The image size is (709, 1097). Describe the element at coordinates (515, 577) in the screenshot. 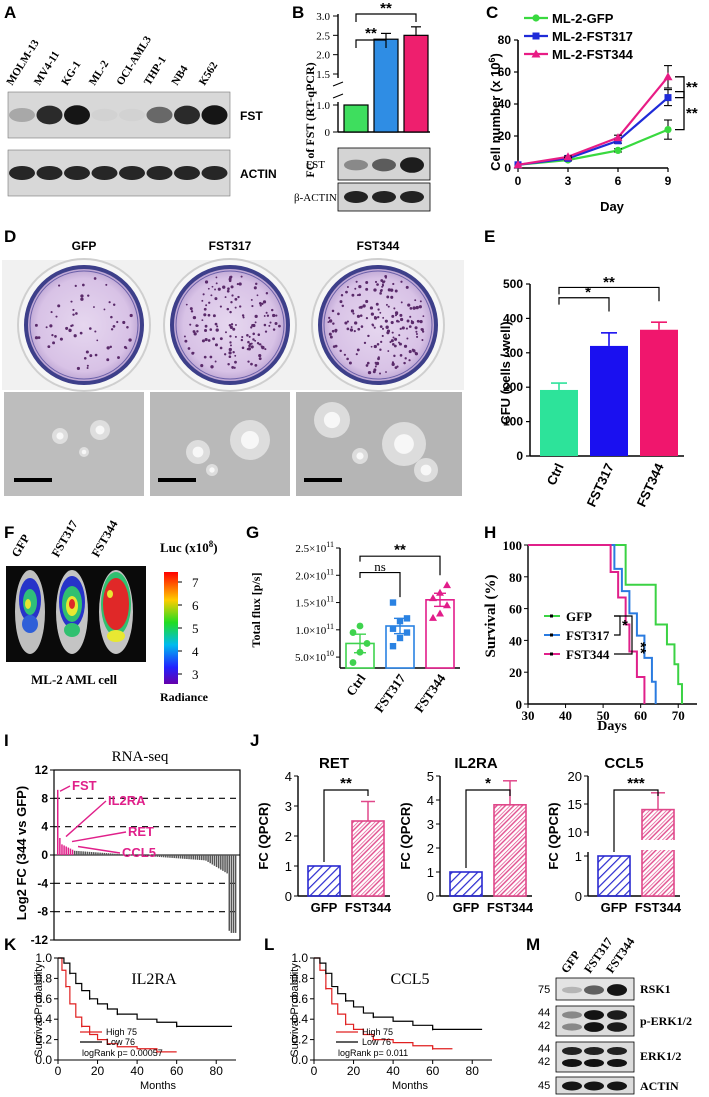

I see `h-ytick-label: 80` at that location.